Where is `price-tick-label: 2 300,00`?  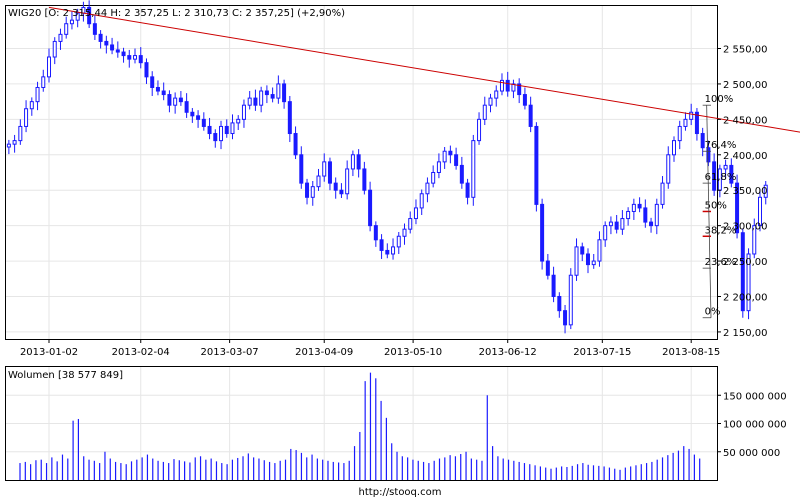 price-tick-label: 2 300,00 is located at coordinates (745, 227).